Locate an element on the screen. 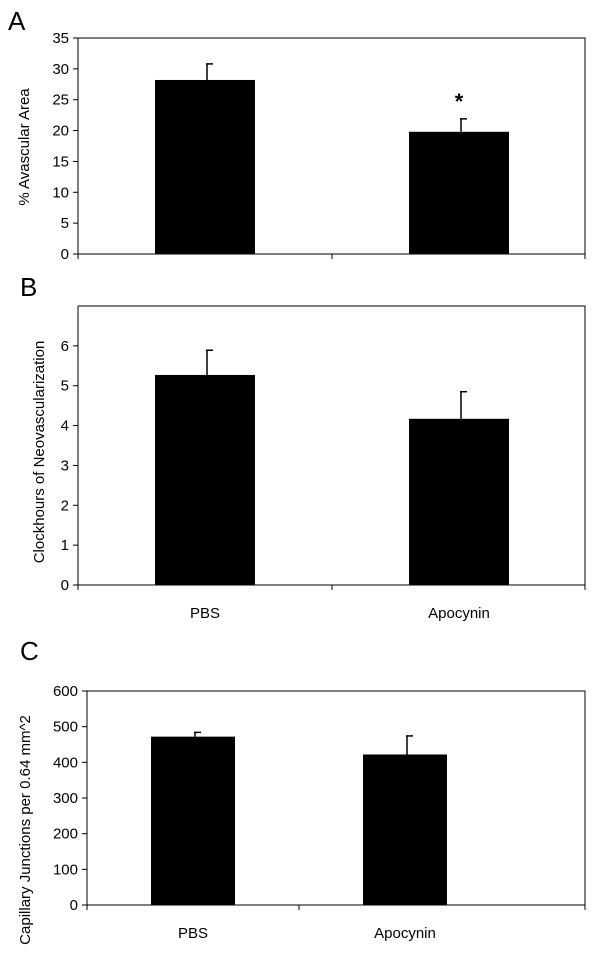 The width and height of the screenshot is (600, 974). panel-b-bar-apocynin is located at coordinates (459, 501).